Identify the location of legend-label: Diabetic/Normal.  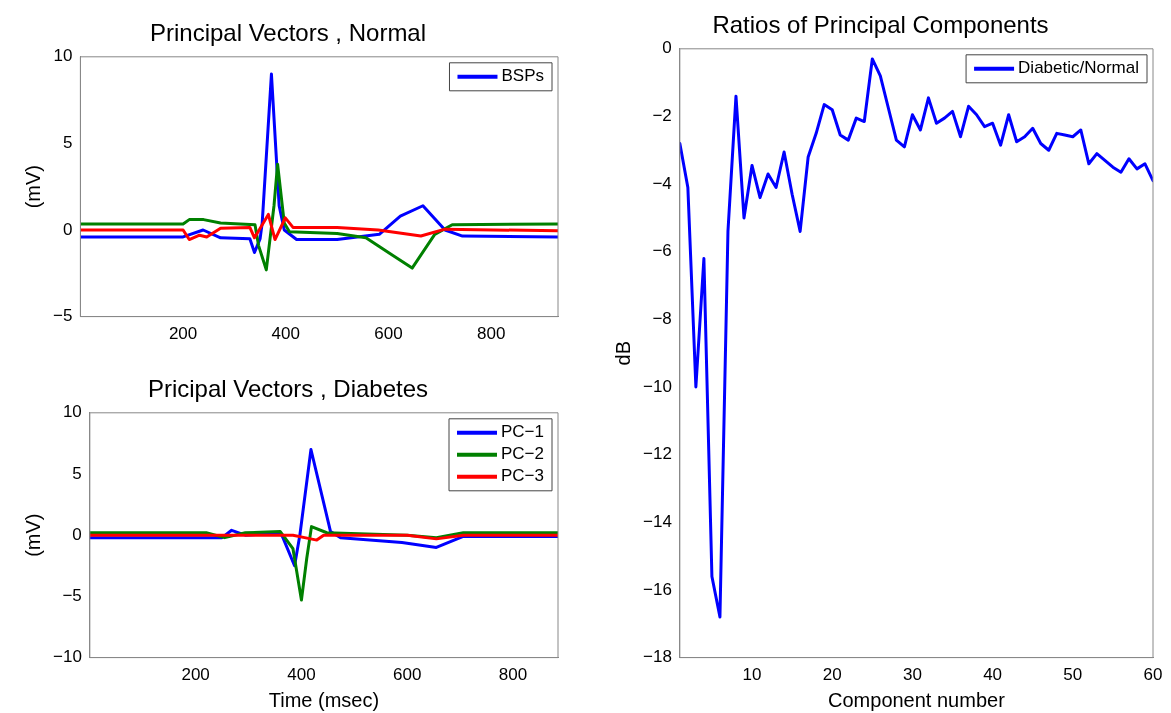
(1079, 68).